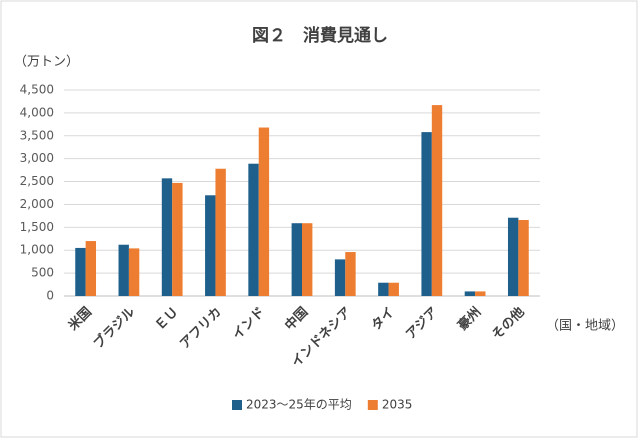 The image size is (640, 440). What do you see at coordinates (37, 90) in the screenshot?
I see `y-tick-label: 4,500` at bounding box center [37, 90].